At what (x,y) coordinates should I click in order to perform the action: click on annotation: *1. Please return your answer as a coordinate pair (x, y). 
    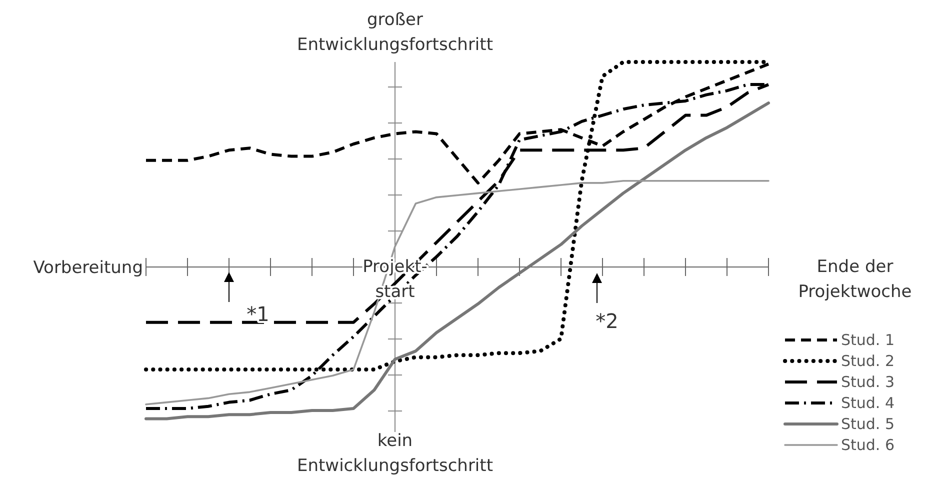
    Looking at the image, I should click on (258, 314).